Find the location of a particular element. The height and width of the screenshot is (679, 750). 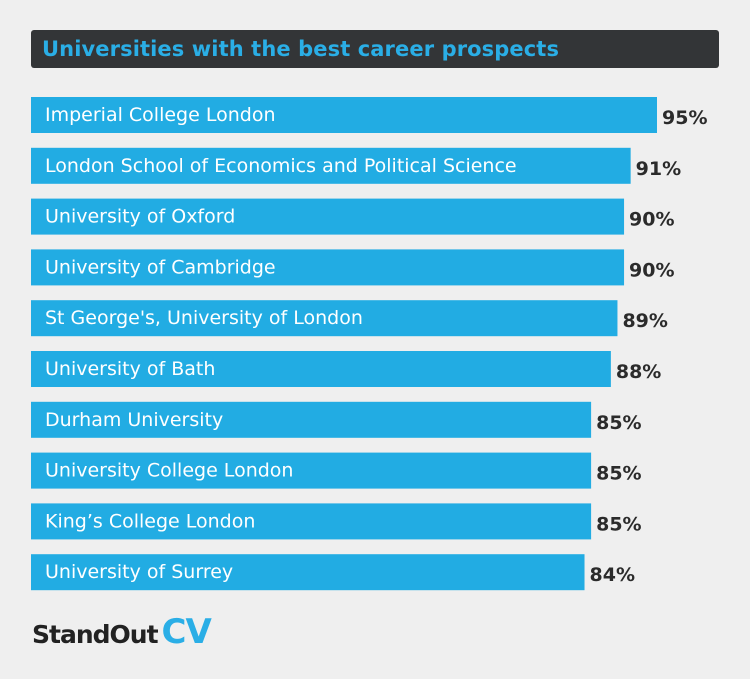

bar-value-label: 91% is located at coordinates (658, 169).